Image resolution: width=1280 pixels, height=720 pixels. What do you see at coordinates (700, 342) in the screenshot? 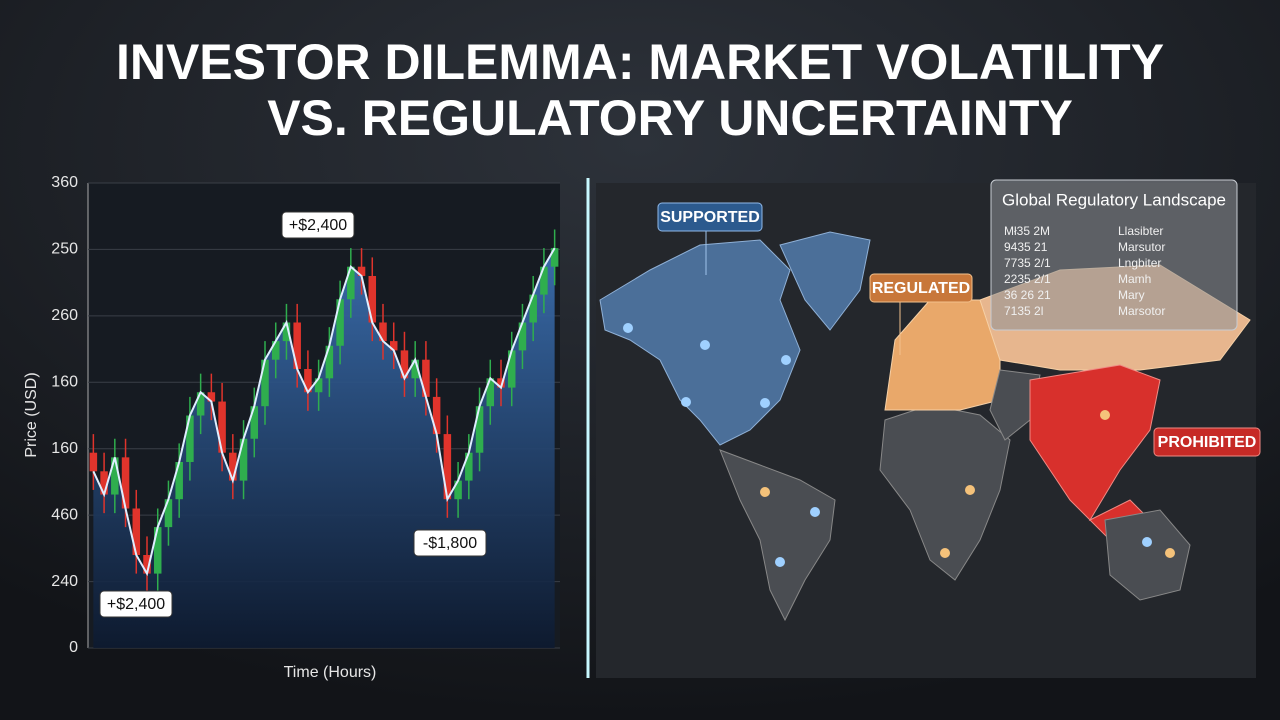
I see `north-america` at bounding box center [700, 342].